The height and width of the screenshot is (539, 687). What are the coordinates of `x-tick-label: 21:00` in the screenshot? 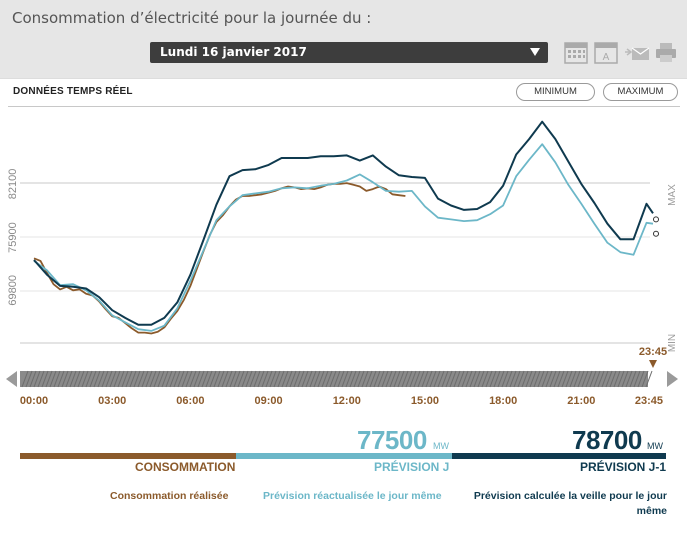 It's located at (581, 401).